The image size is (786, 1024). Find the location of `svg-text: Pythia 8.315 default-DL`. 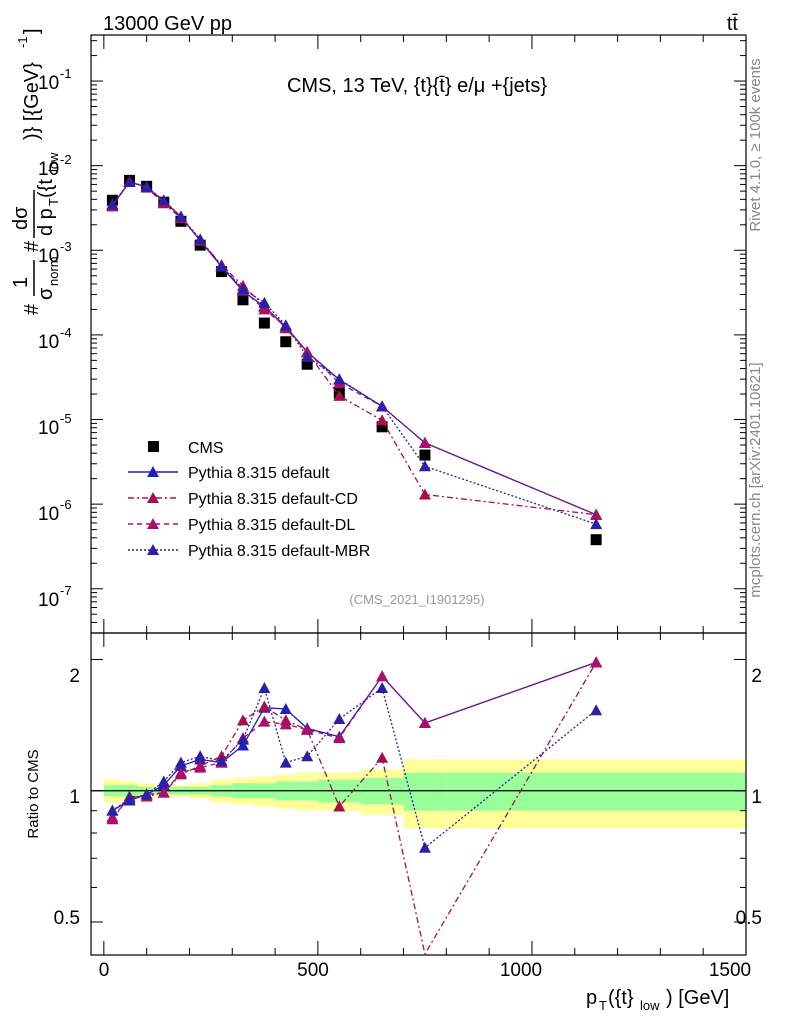

svg-text: Pythia 8.315 default-DL is located at coordinates (271, 525).